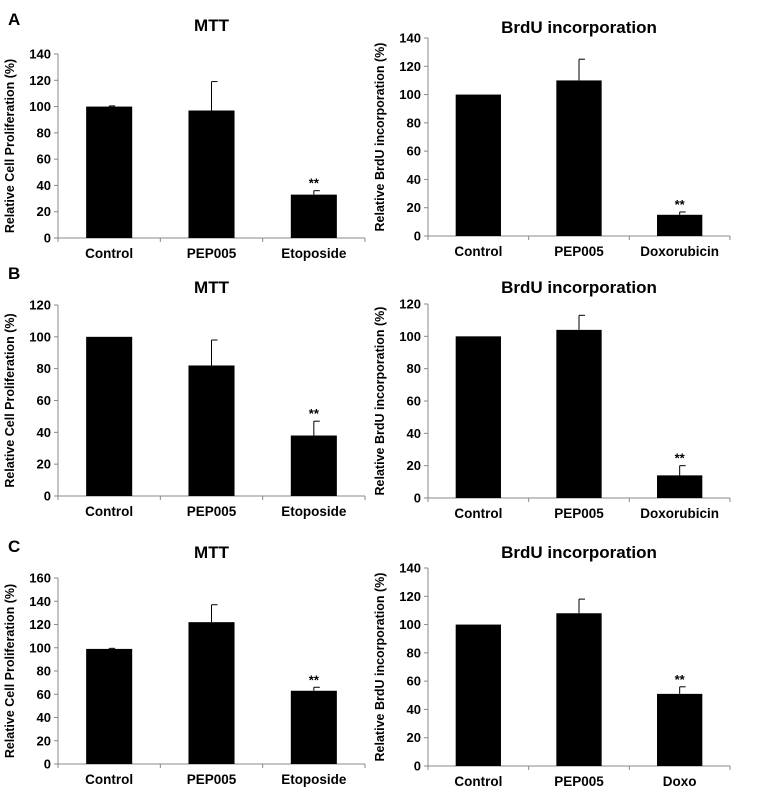  Describe the element at coordinates (40, 578) in the screenshot. I see `y-tick-label: 160` at that location.